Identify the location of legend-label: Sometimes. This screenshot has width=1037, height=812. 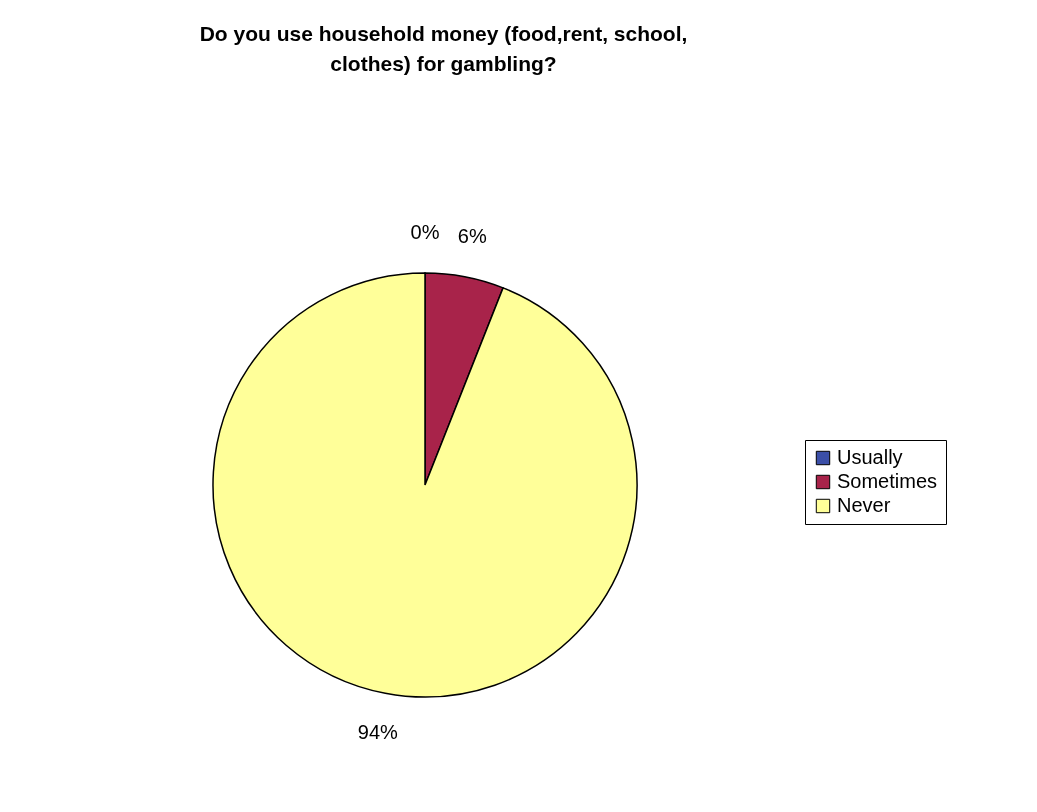
(887, 481).